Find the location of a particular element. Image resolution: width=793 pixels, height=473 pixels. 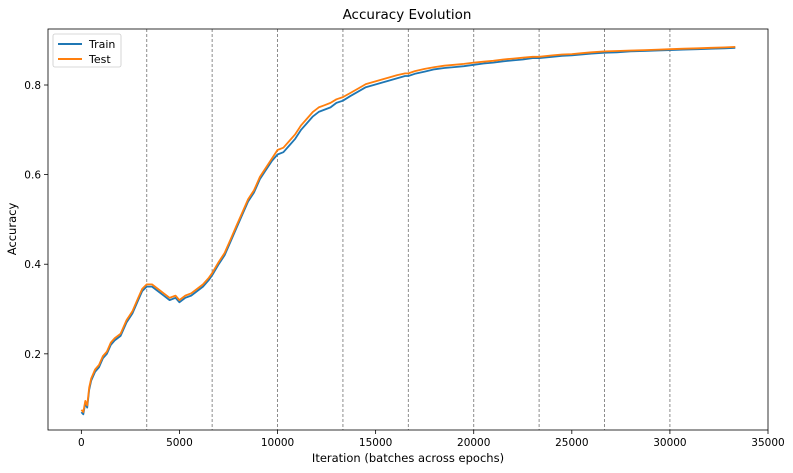

chart-title: Accuracy Evolution is located at coordinates (407, 15).